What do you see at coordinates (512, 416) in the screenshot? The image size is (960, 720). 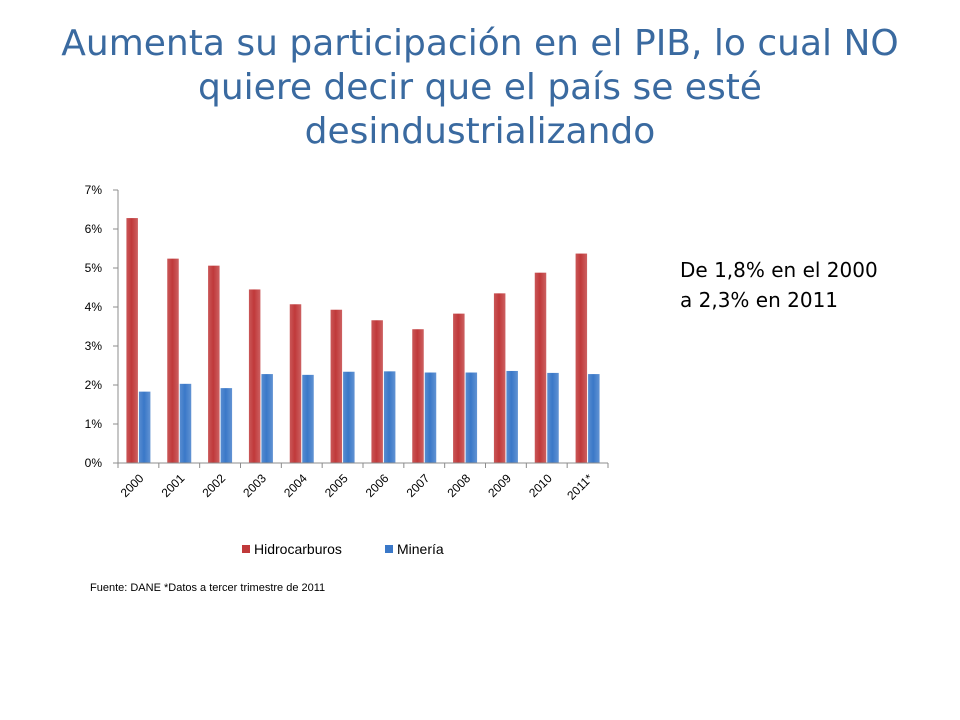 I see `bar-minería-2009` at bounding box center [512, 416].